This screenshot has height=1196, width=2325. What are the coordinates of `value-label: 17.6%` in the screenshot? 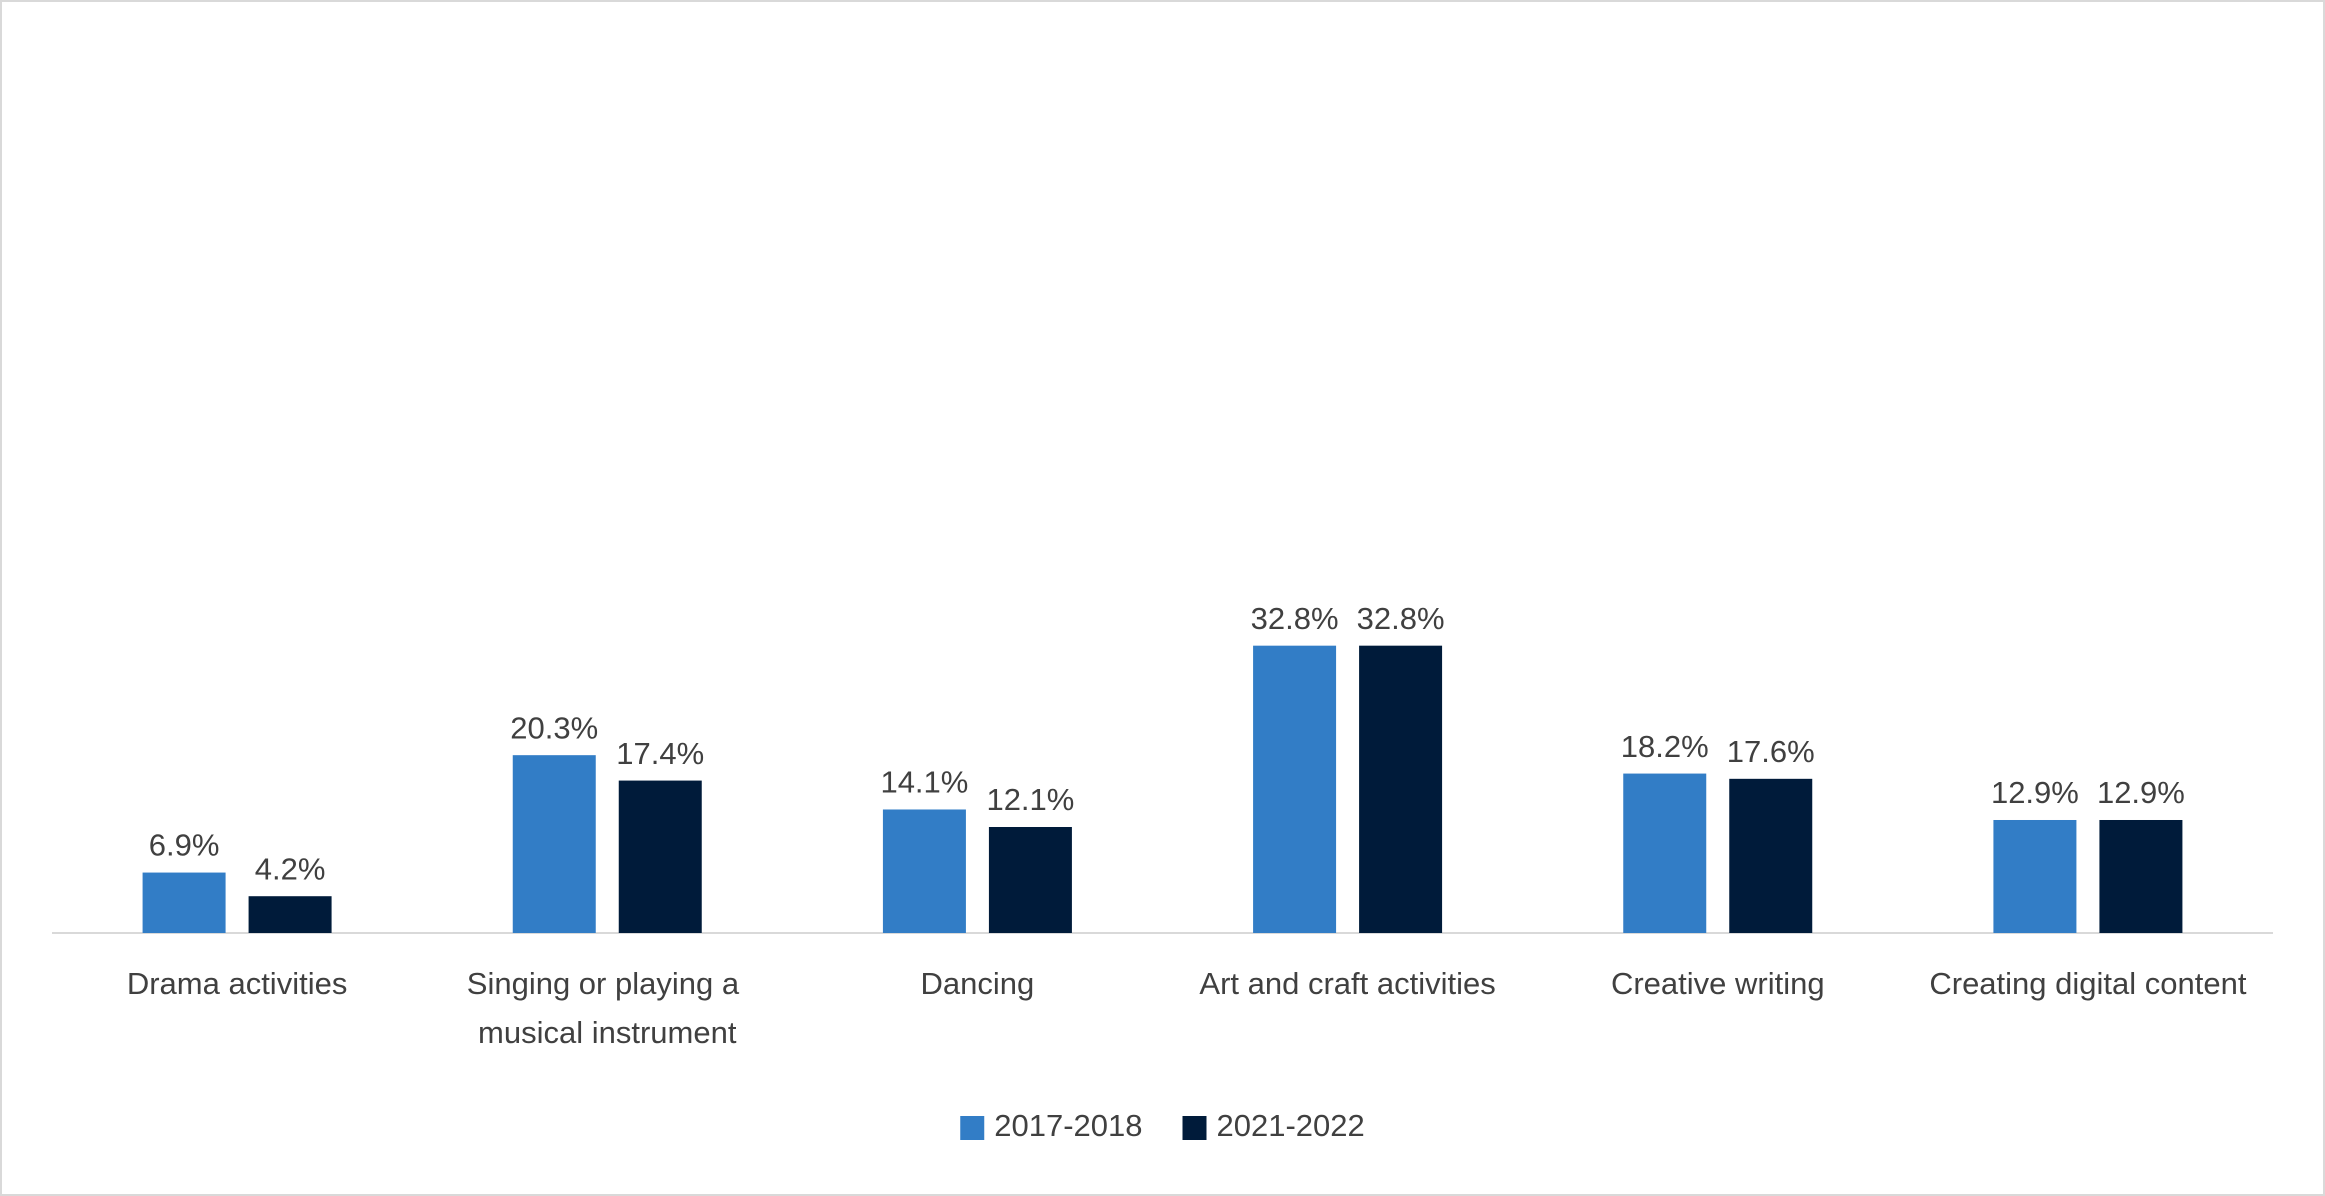 It's located at (1771, 751).